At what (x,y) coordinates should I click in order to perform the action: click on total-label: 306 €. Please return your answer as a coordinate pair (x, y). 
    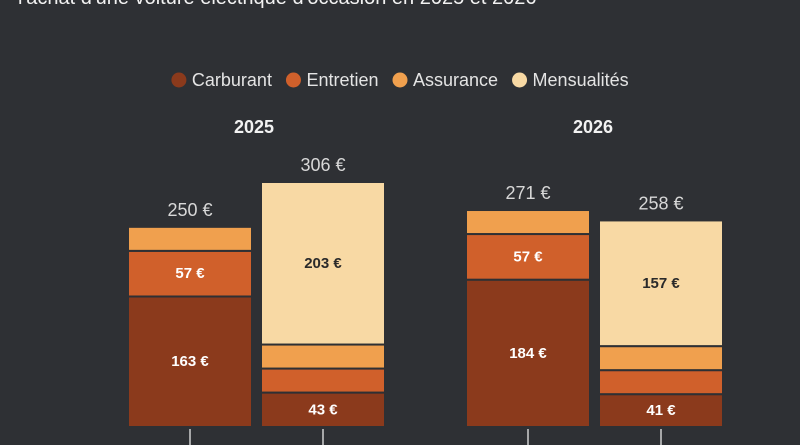
    Looking at the image, I should click on (322, 165).